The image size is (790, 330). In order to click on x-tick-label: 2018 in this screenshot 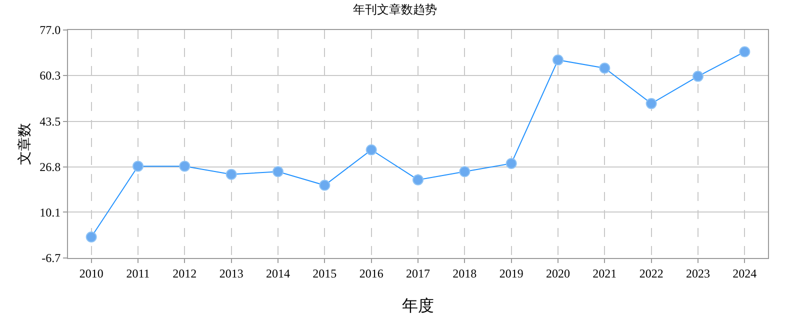, I will do `click(464, 273)`.